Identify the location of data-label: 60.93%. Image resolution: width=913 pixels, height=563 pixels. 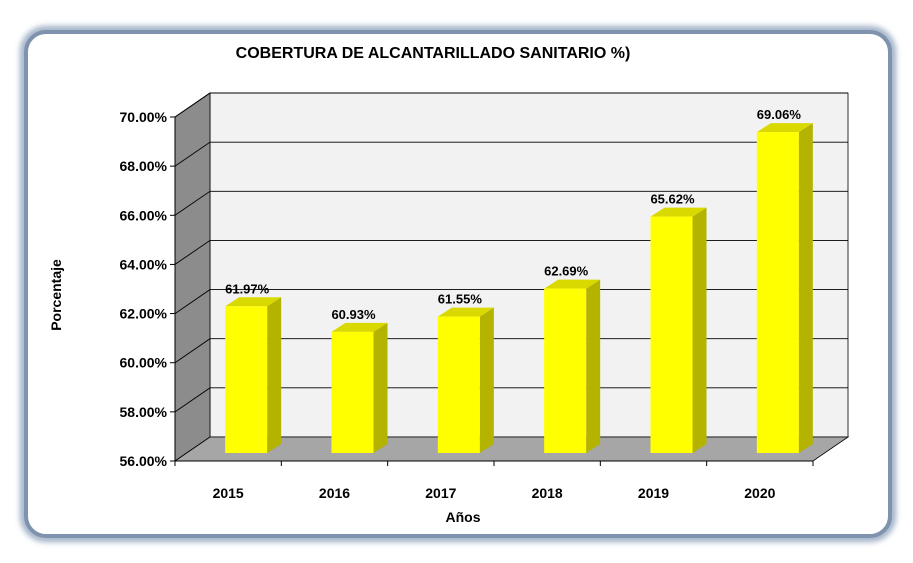
(353, 314).